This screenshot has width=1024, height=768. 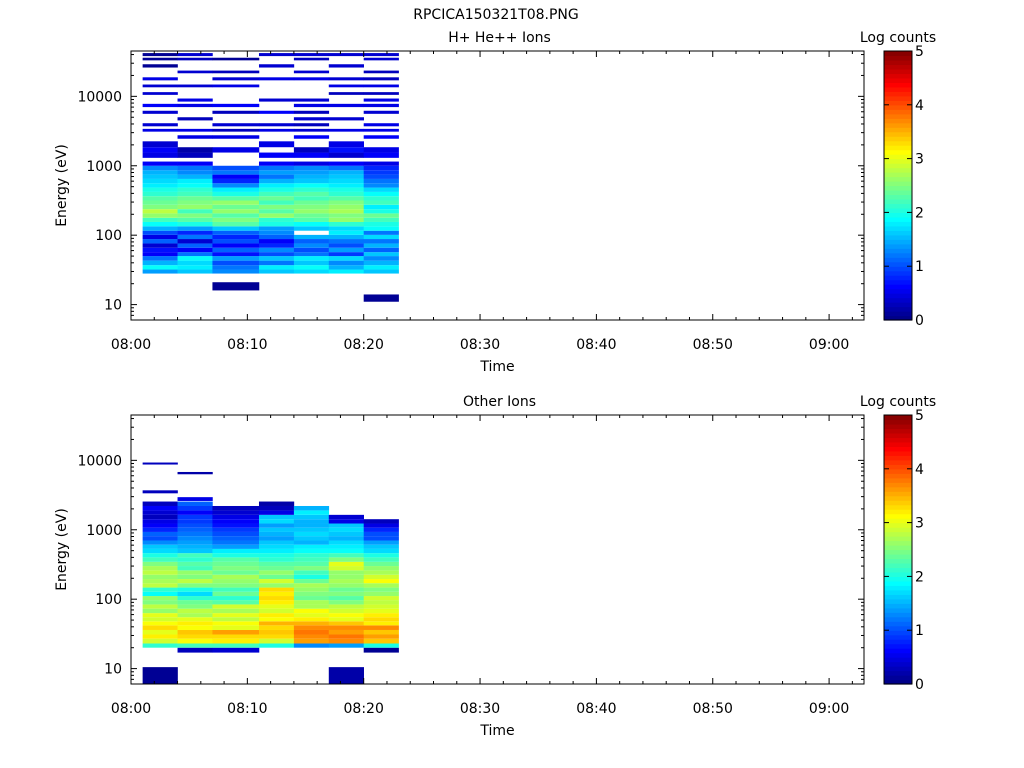 I want to click on colorbar-label: Log counts, so click(x=898, y=402).